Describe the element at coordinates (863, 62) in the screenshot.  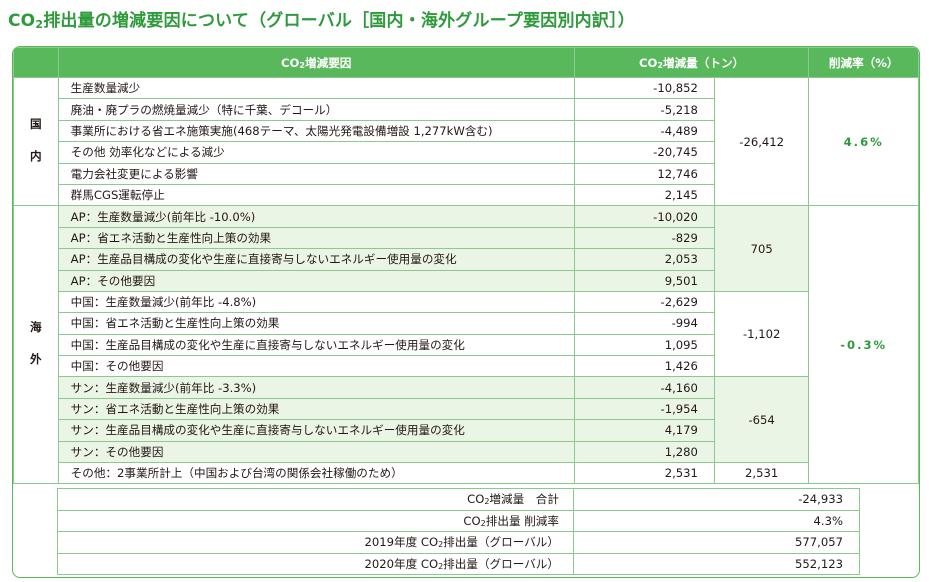
I see `header-rate: 削減率（%）` at that location.